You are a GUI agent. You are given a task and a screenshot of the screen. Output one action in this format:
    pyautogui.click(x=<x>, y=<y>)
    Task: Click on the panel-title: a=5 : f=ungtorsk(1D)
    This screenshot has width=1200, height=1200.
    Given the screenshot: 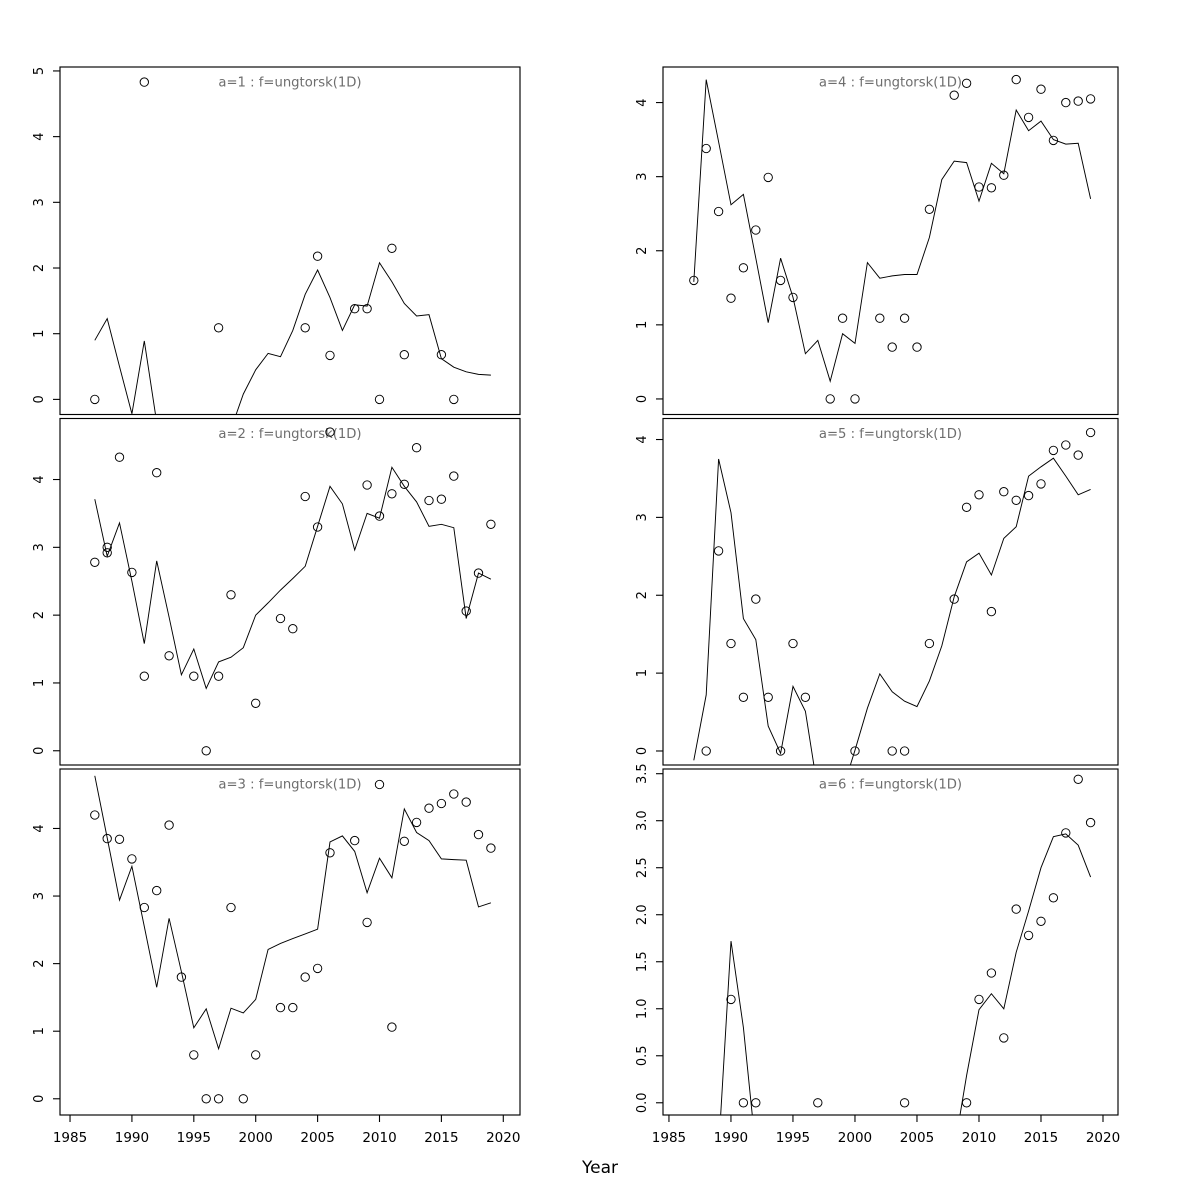 What is the action you would take?
    pyautogui.click(x=890, y=434)
    